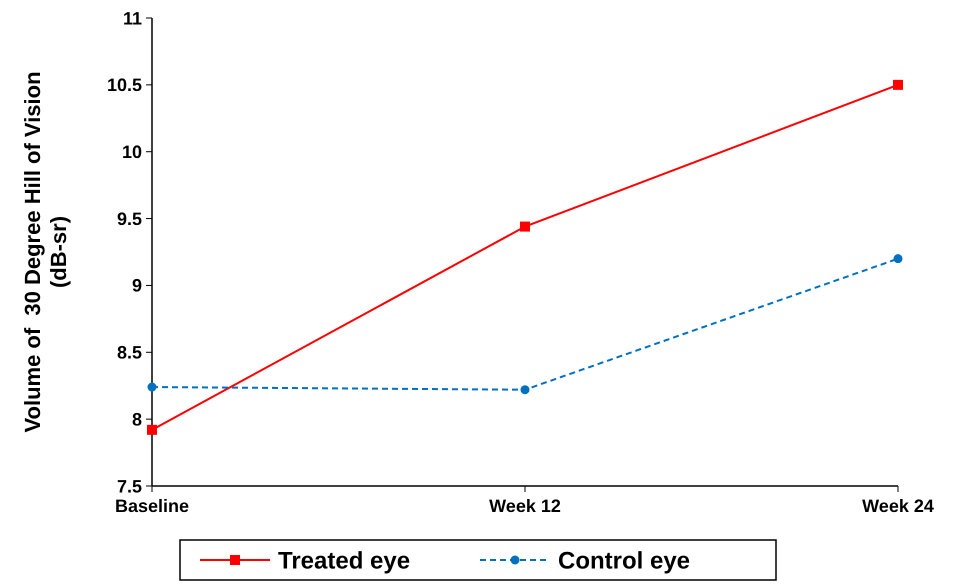 This screenshot has height=586, width=963. What do you see at coordinates (124, 85) in the screenshot?
I see `y-tick-label: 10.5` at bounding box center [124, 85].